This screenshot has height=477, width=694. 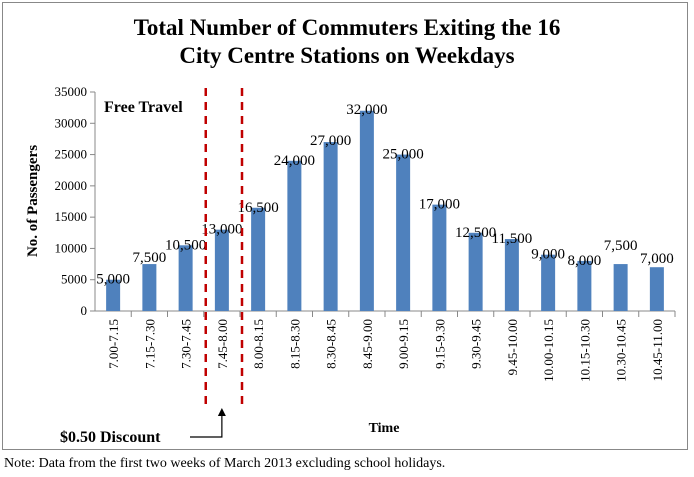 I want to click on y-tick-label: 25000, so click(x=71, y=154).